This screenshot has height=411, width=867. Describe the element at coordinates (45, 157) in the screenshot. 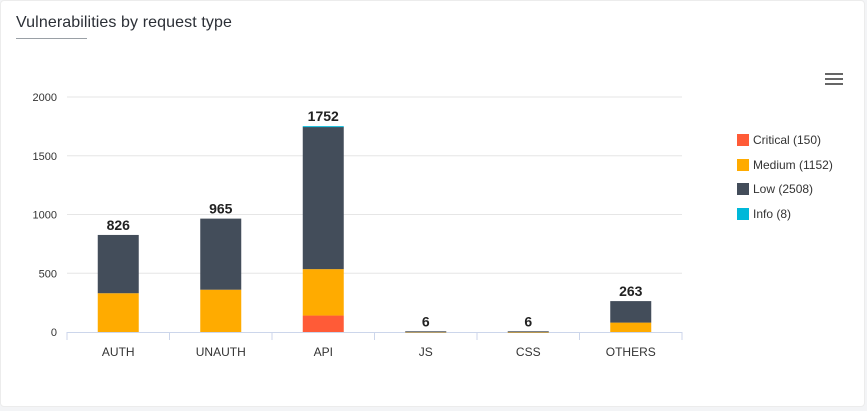

I see `y-tick-label: 1500` at that location.